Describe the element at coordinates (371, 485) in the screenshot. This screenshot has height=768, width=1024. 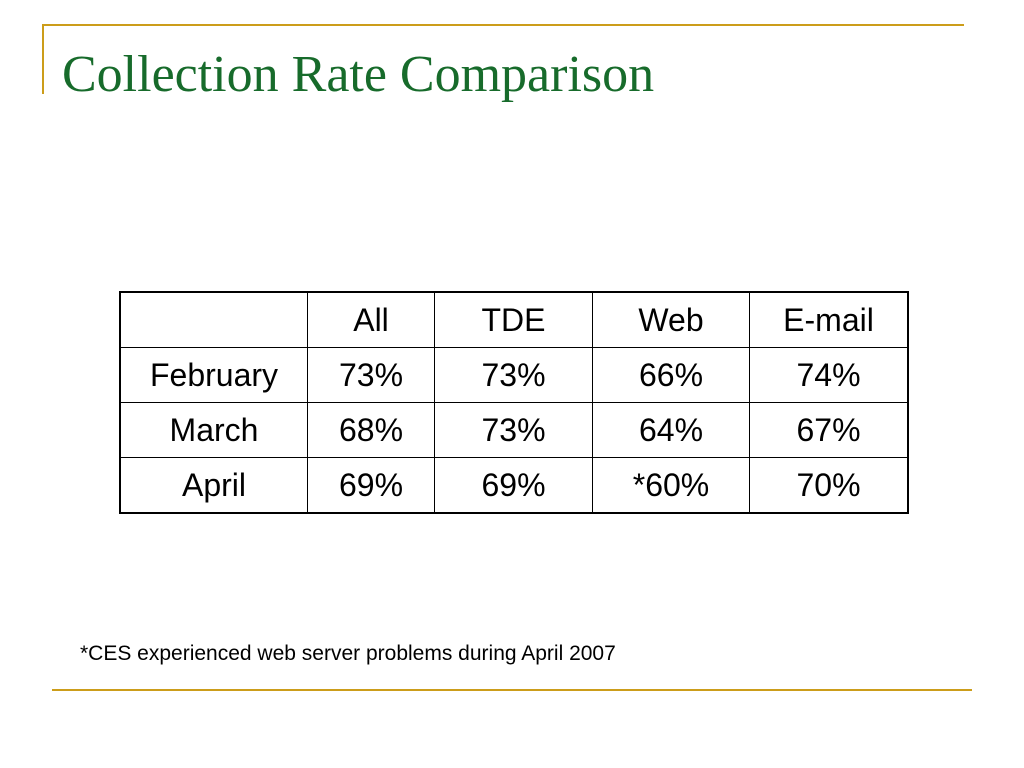
I see `cell-all: 69%` at that location.